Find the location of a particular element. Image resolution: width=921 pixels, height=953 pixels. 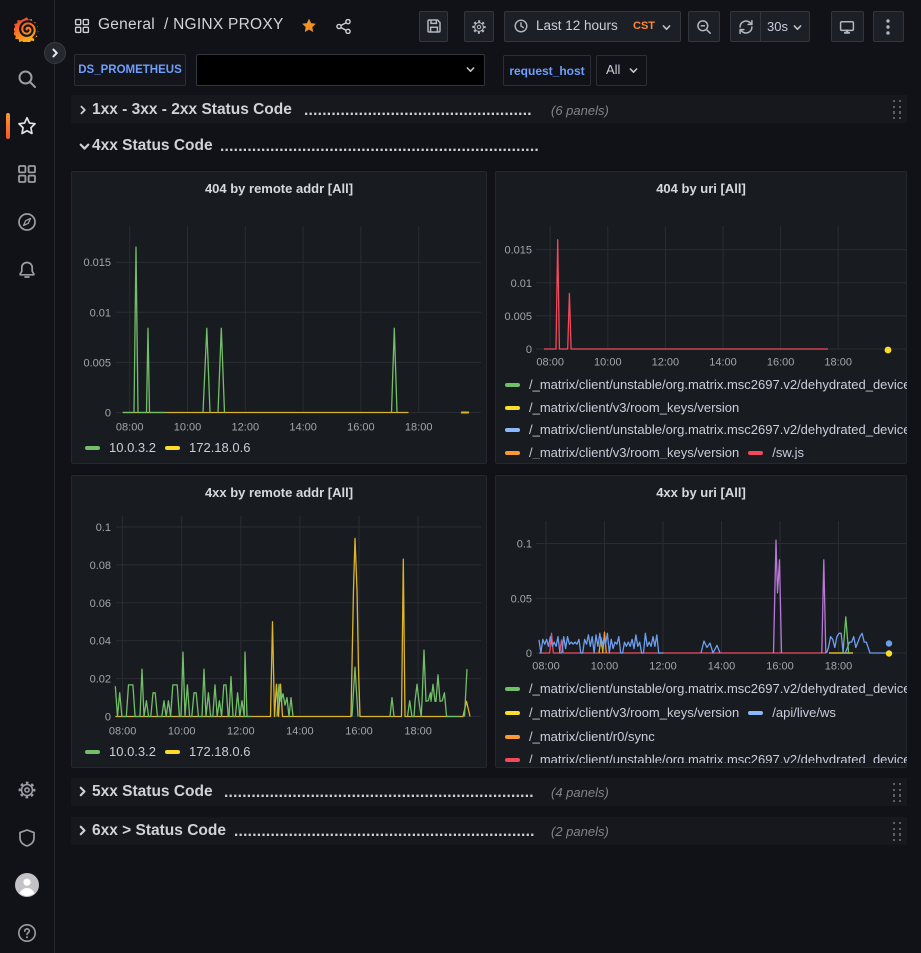

svg-text: 0.05 is located at coordinates (521, 599).